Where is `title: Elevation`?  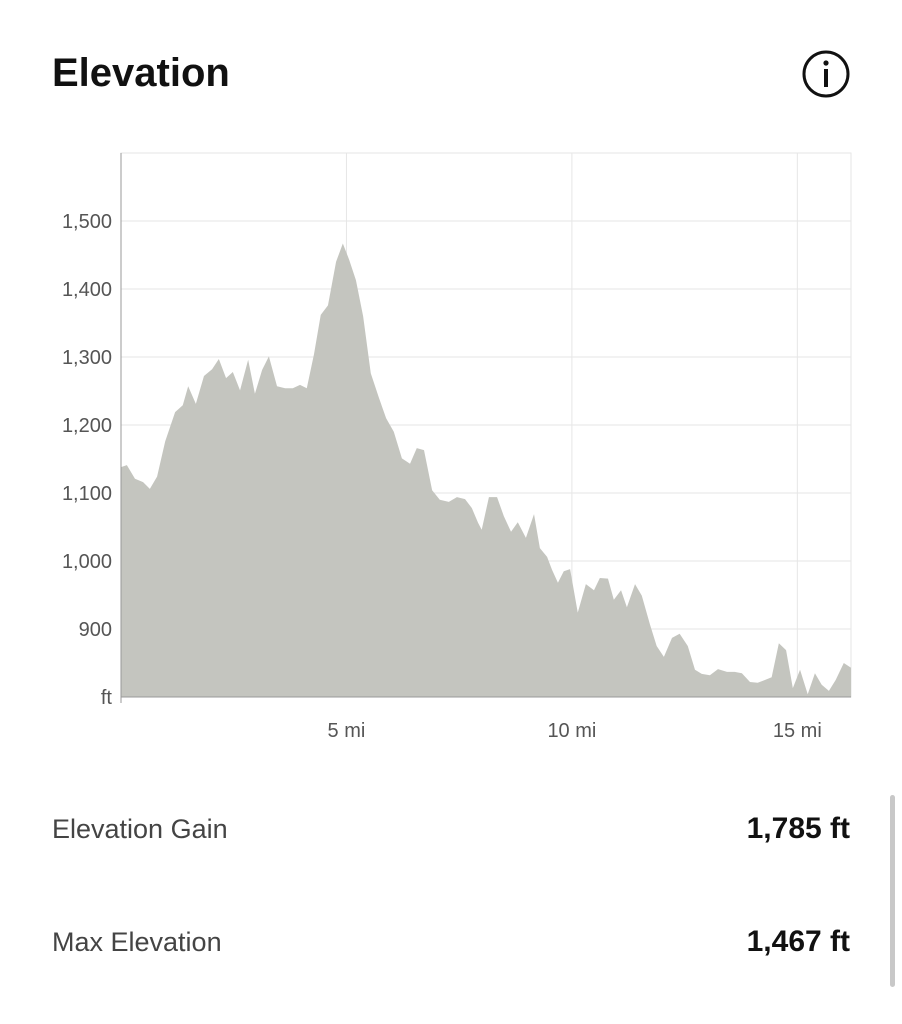
title: Elevation is located at coordinates (141, 73).